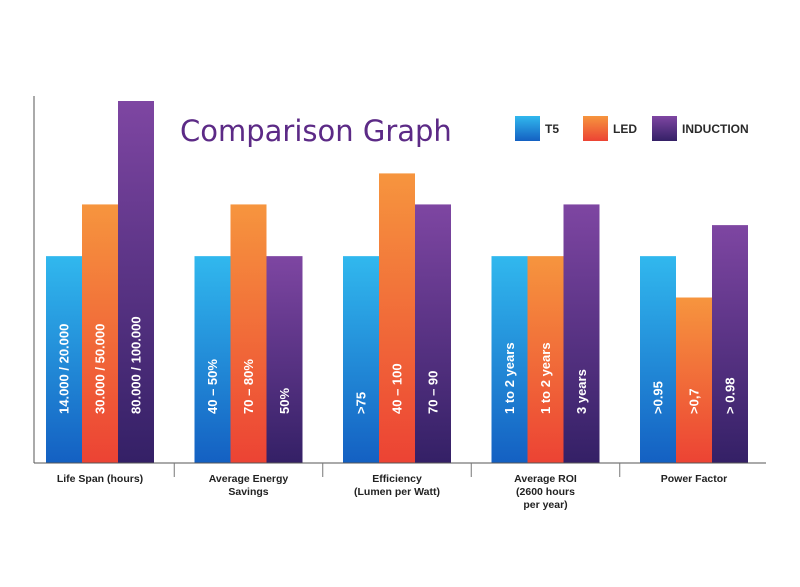  Describe the element at coordinates (316, 131) in the screenshot. I see `chart-title: Comparison Graph` at that location.